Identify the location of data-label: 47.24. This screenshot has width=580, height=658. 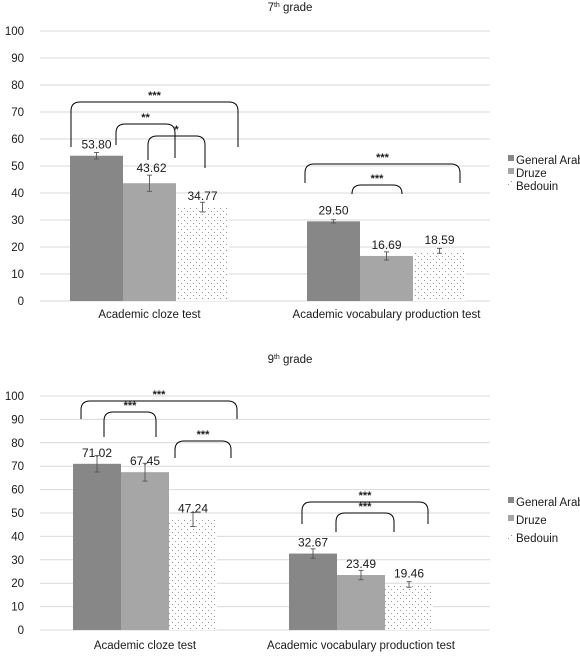
(193, 508).